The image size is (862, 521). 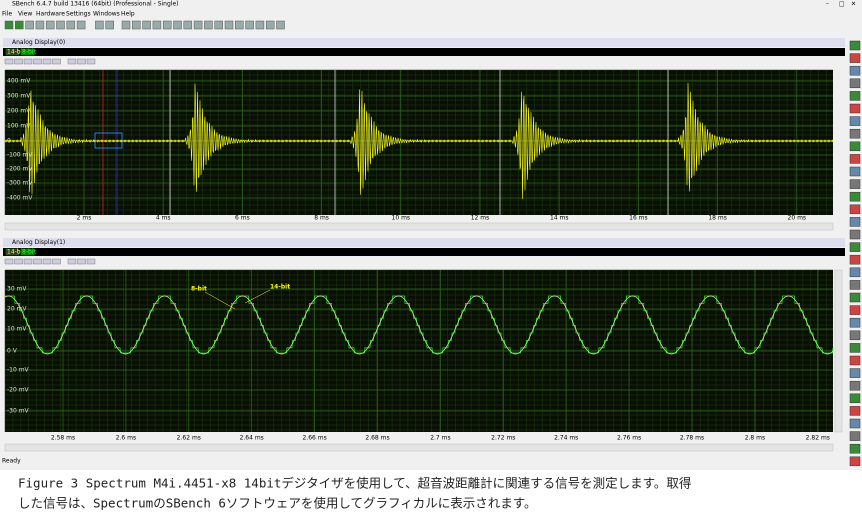 I want to click on close: ✕, so click(x=853, y=4).